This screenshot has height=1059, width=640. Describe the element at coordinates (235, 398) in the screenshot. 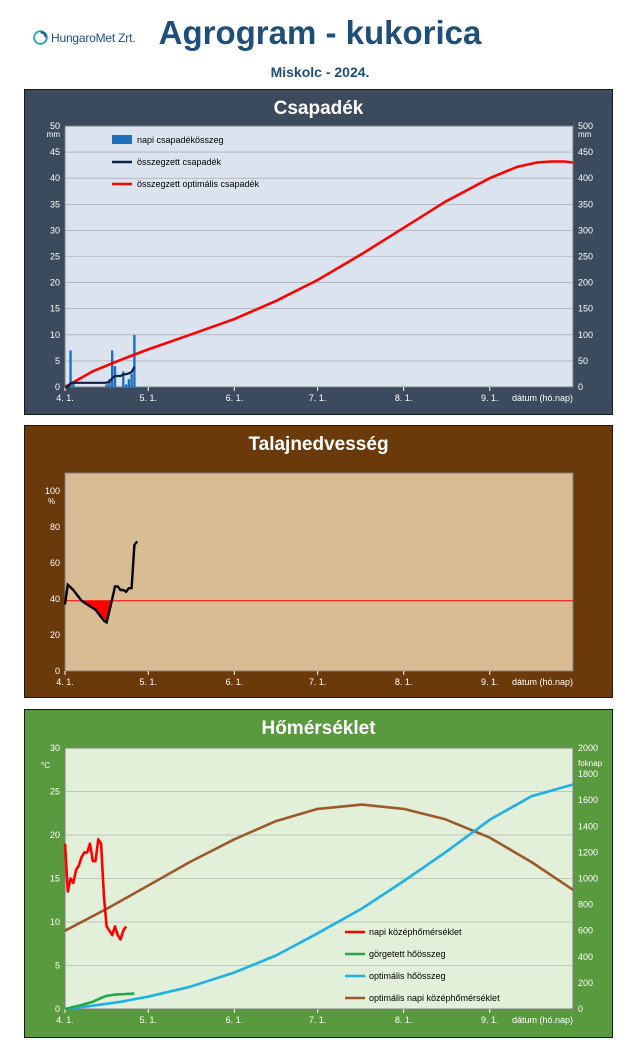

I see `precip-x-tick-label: 6. 1.` at that location.